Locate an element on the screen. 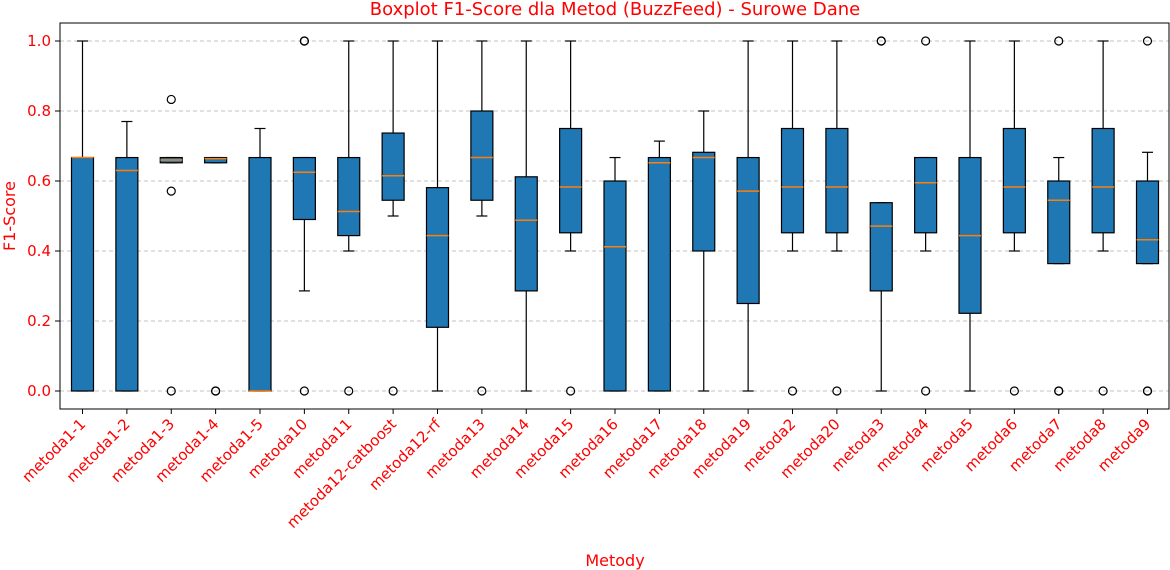  y-tick-label: 0.8 is located at coordinates (39, 111).